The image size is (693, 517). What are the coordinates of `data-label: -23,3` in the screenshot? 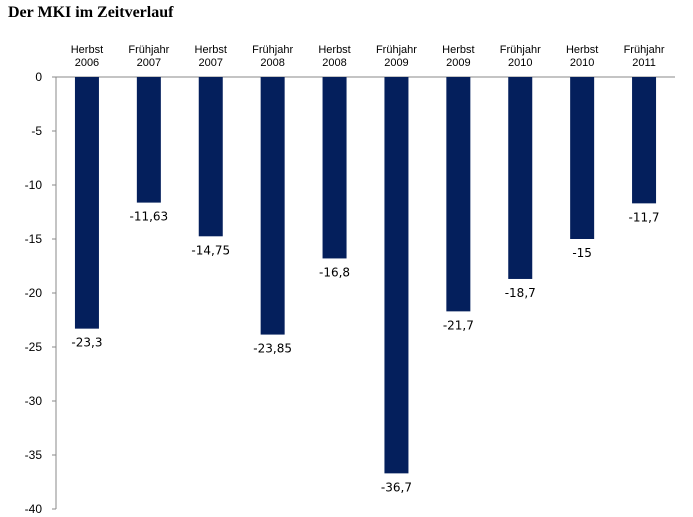 It's located at (86, 343).